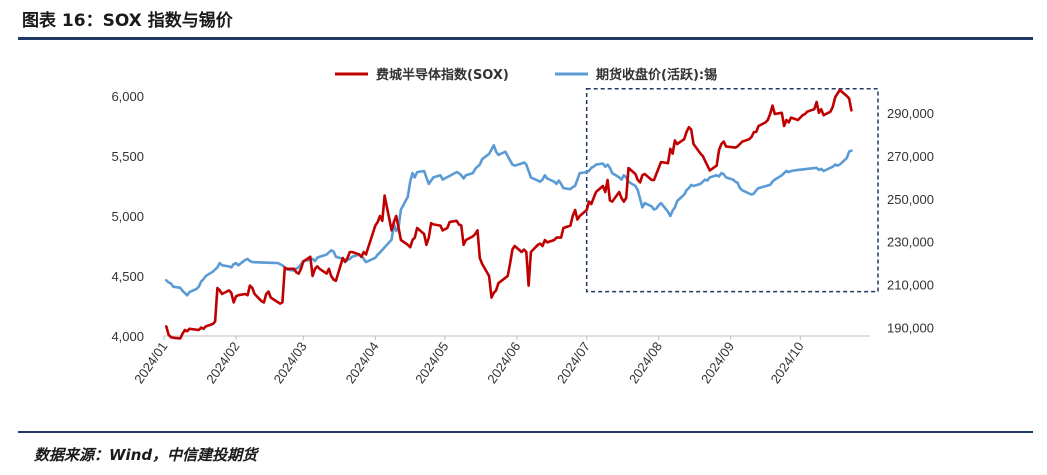  I want to click on legend: 费城半导体指数(SOX) 期货收盘价(活跃):锡, so click(526, 75).